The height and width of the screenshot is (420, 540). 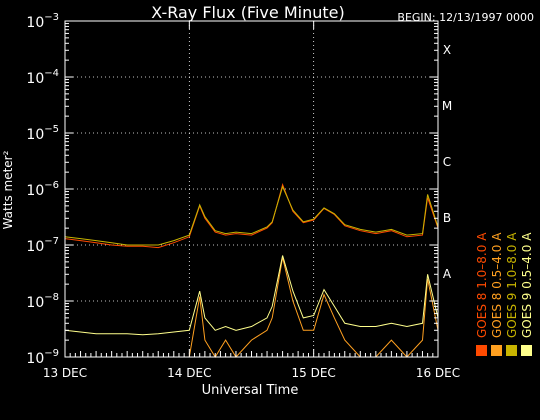 What do you see at coordinates (42, 301) in the screenshot?
I see `y-tick-label: 10⁻⁸` at bounding box center [42, 301].